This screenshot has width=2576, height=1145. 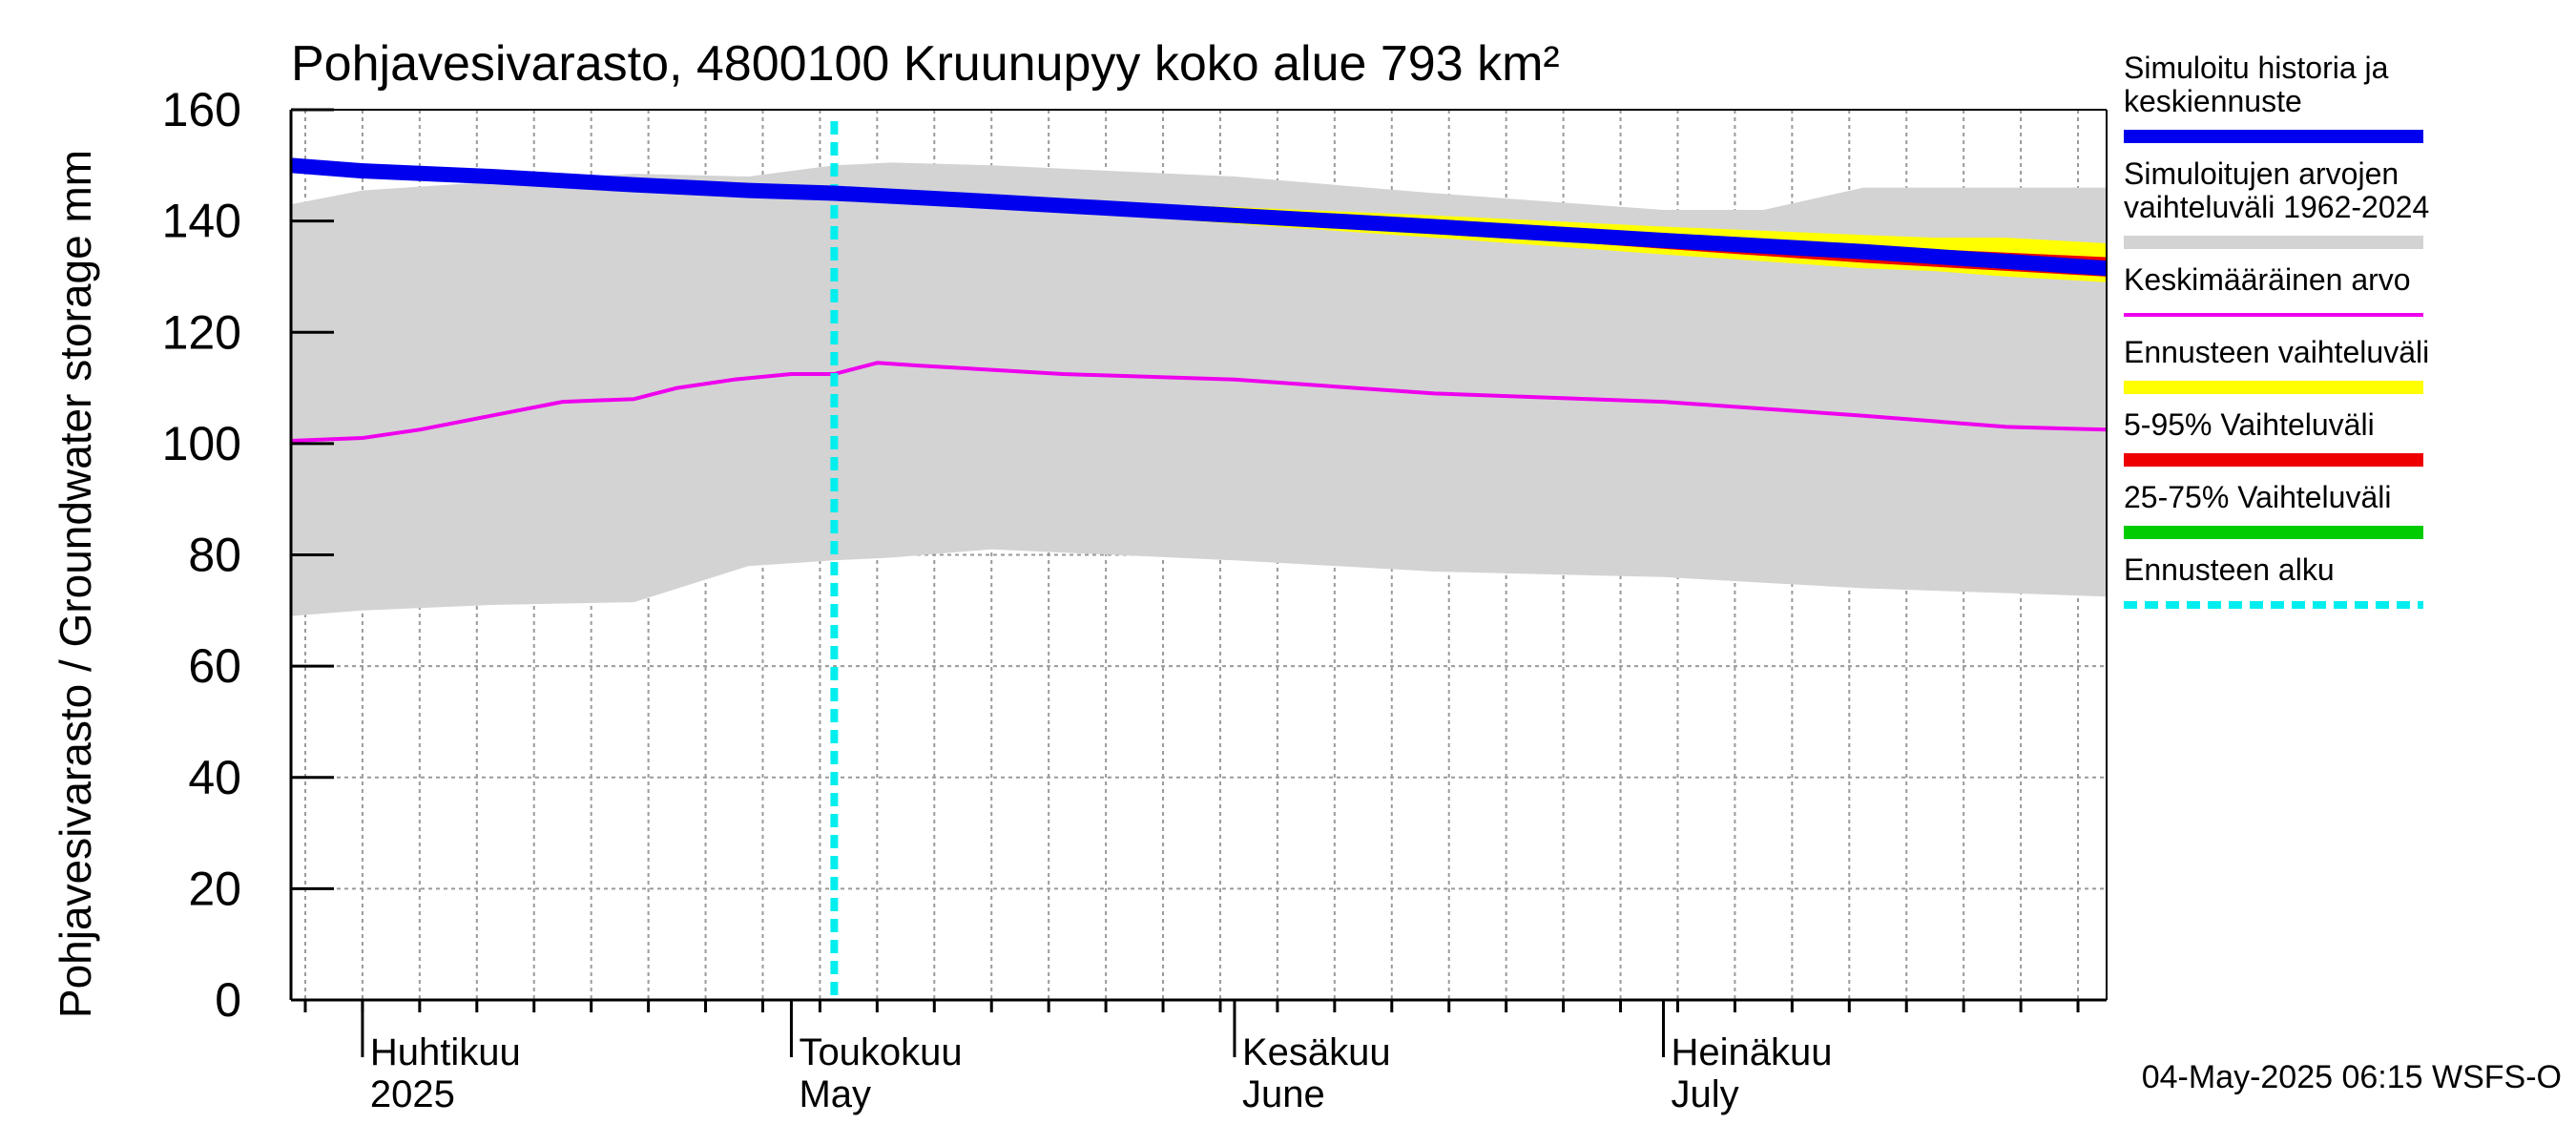 What do you see at coordinates (1199, 217) in the screenshot?
I see `history-line` at bounding box center [1199, 217].